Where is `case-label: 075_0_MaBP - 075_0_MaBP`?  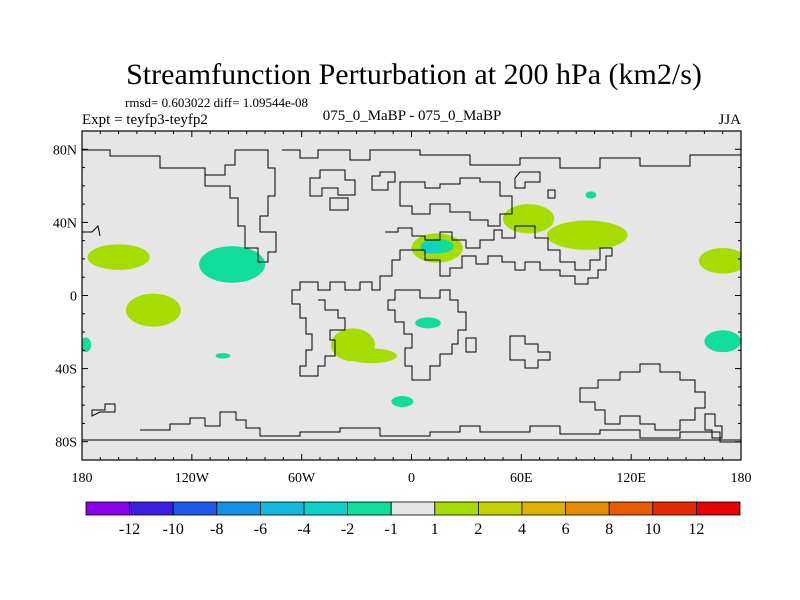 case-label: 075_0_MaBP - 075_0_MaBP is located at coordinates (412, 116).